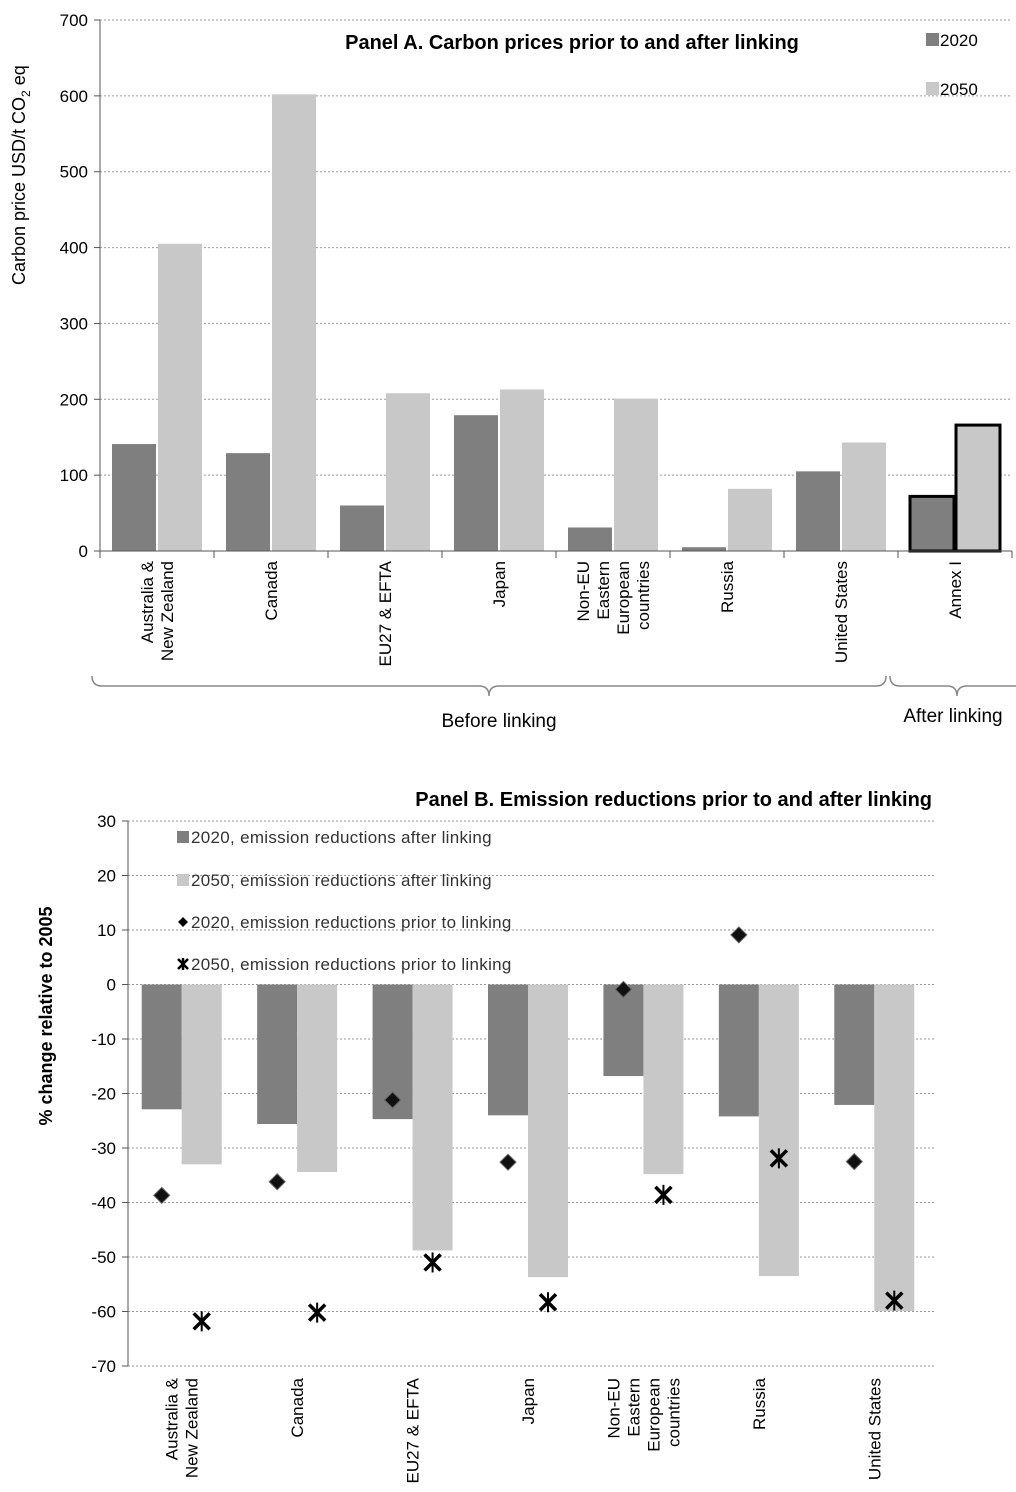 Image resolution: width=1016 pixels, height=1492 pixels. What do you see at coordinates (74, 248) in the screenshot?
I see `y-tick-label: 400` at bounding box center [74, 248].